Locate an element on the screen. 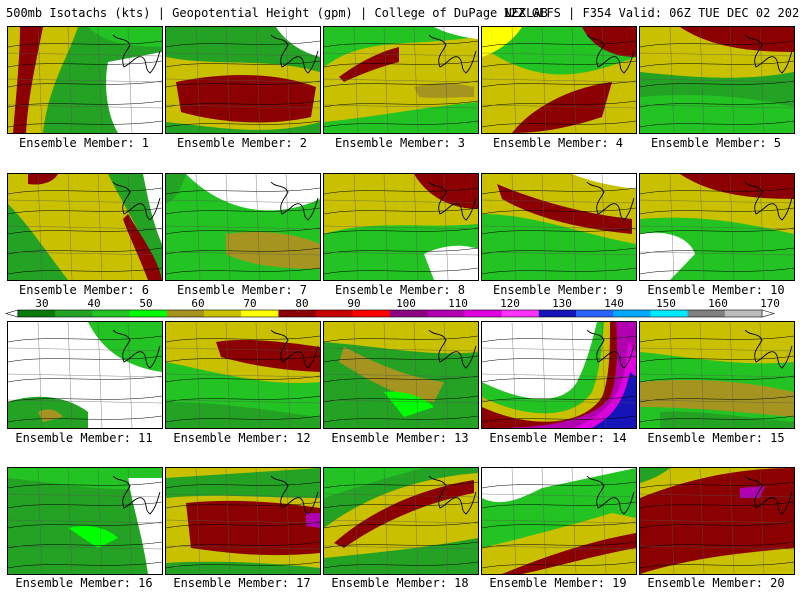 This screenshot has width=800, height=600. member-caption: Ensemble Member: 4 is located at coordinates (558, 143).